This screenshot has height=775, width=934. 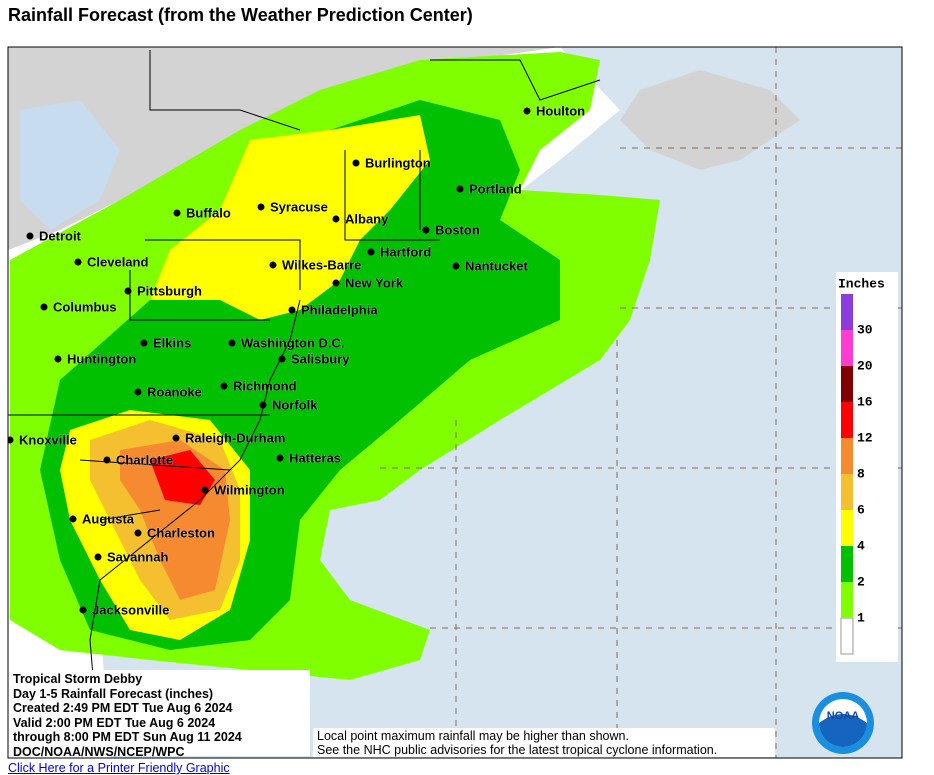 What do you see at coordinates (99, 751) in the screenshot?
I see `info-line: DOC/NOAA/NWS/NCEP/WPC` at bounding box center [99, 751].